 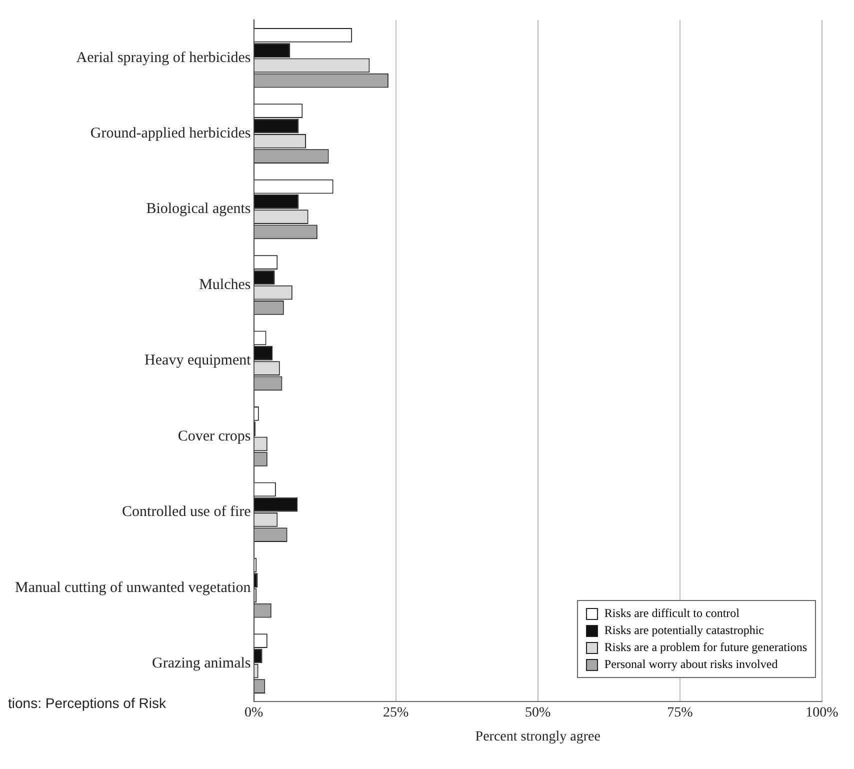 What do you see at coordinates (198, 209) in the screenshot?
I see `y-tick-label: Biological agents` at bounding box center [198, 209].